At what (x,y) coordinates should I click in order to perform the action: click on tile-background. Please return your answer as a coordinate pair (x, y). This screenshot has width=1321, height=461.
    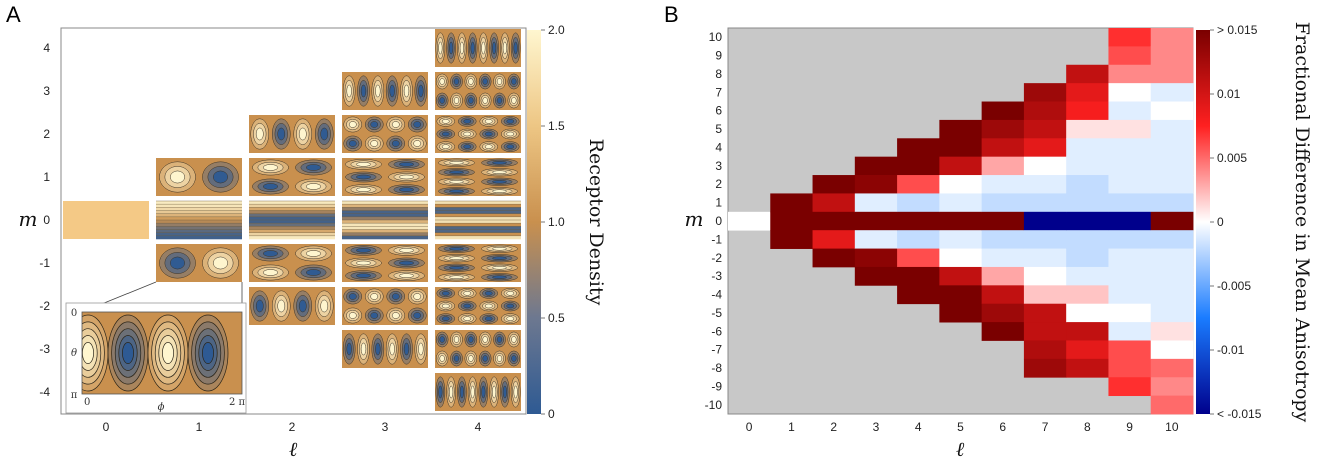
    Looking at the image, I should click on (478, 349).